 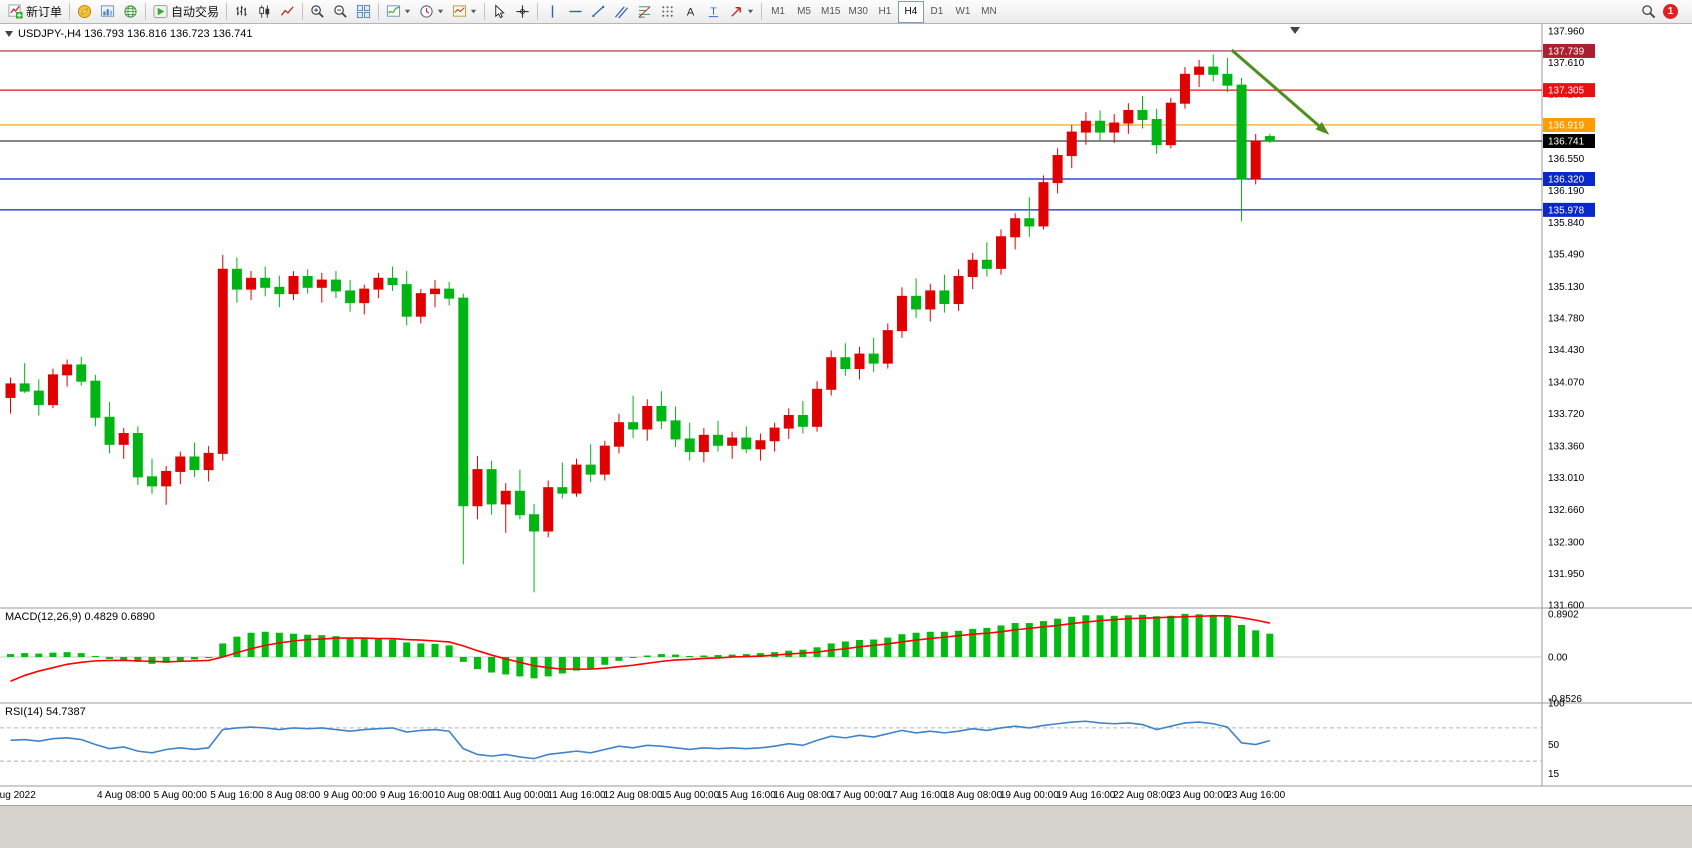 What do you see at coordinates (407, 795) in the screenshot?
I see `time-axis-label: 9 Aug 16:00` at bounding box center [407, 795].